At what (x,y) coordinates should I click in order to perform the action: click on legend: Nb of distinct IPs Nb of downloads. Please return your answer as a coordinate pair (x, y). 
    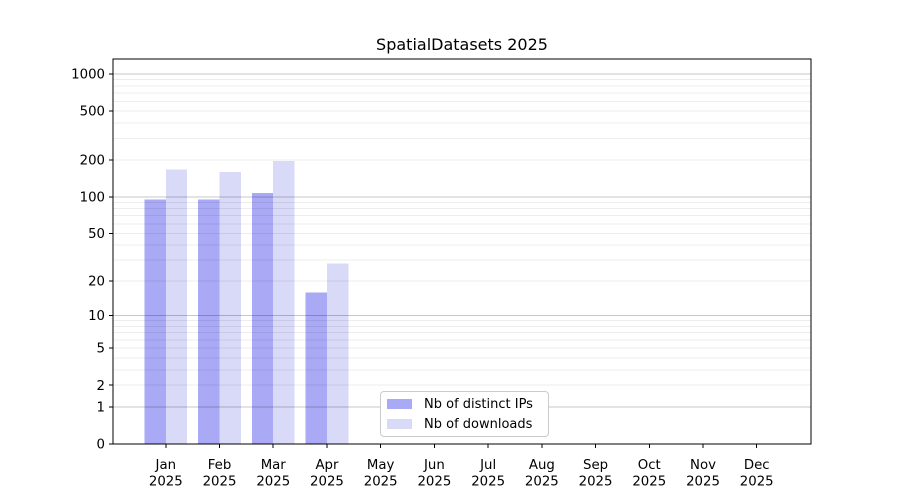
    Looking at the image, I should click on (464, 414).